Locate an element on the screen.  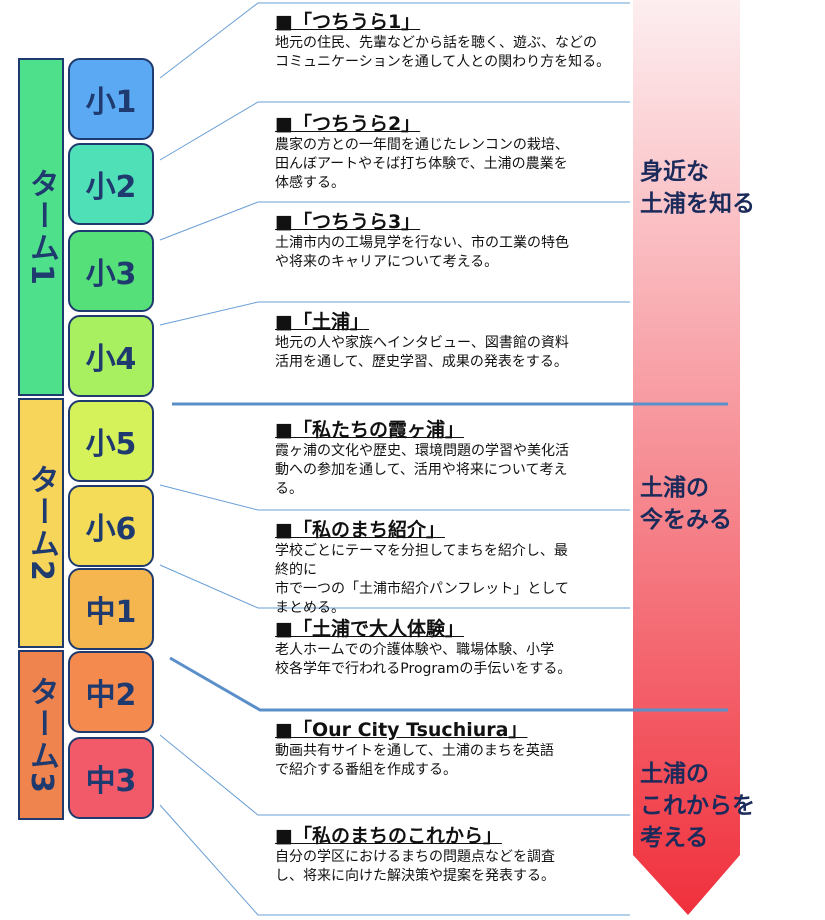
item-text: 動画共有サイトを通して、土浦のまちを英語 is located at coordinates (414, 751).